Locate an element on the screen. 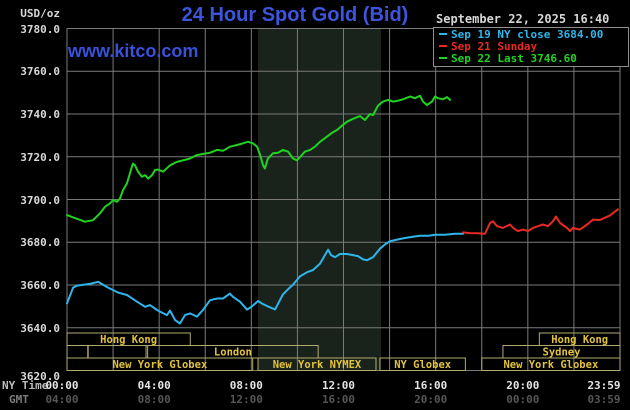 Image resolution: width=630 pixels, height=410 pixels. x-tick-ny-time: 04:00 is located at coordinates (154, 385).